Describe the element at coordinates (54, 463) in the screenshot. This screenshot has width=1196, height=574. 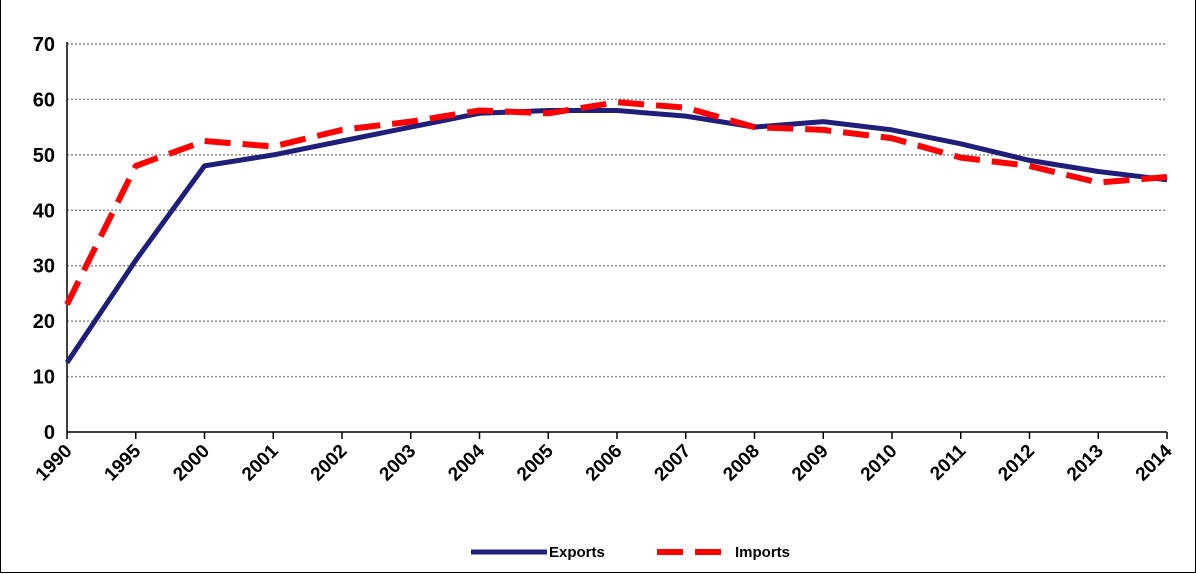
I see `x-tick-label: 1990` at that location.